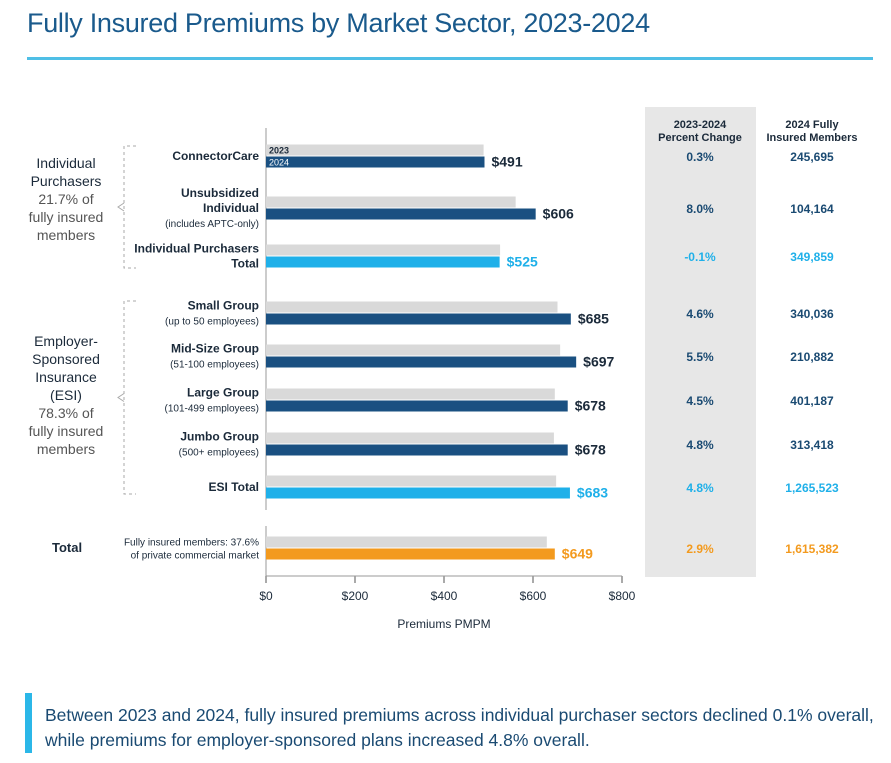  Describe the element at coordinates (443, 624) in the screenshot. I see `x-axis-title: Premiums PMPM` at that location.